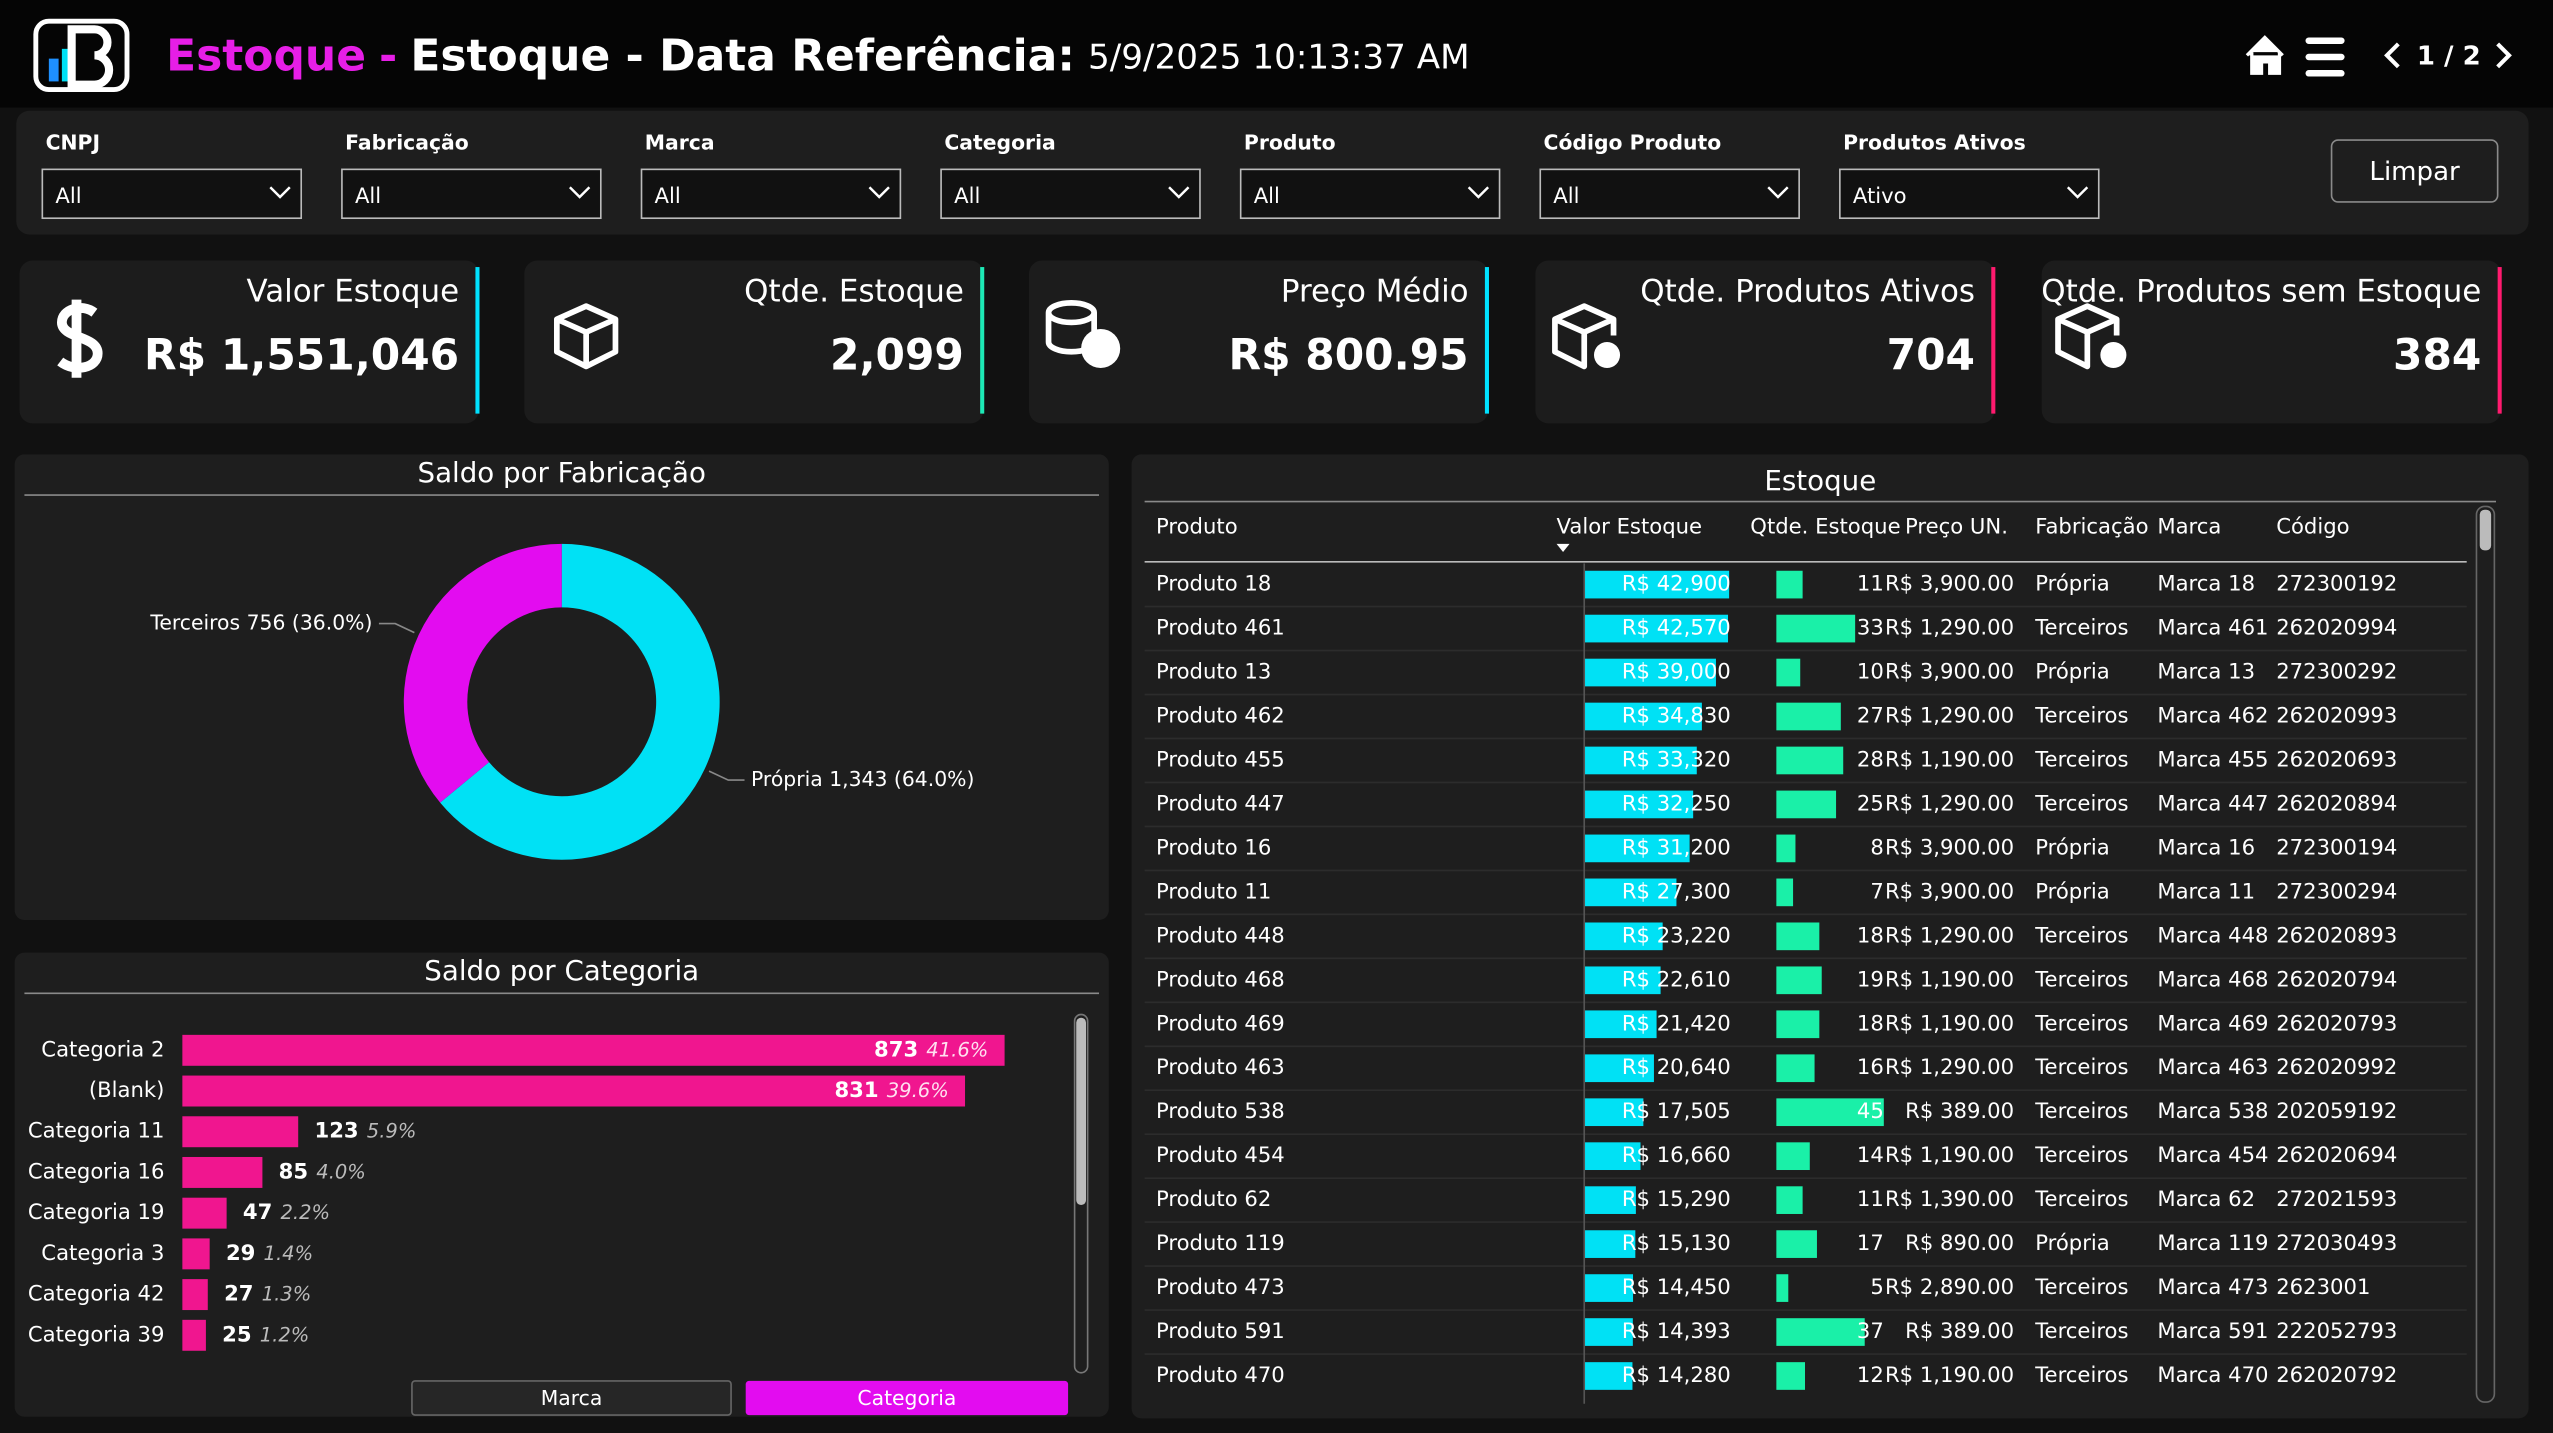 Image resolution: width=2553 pixels, height=1433 pixels. I want to click on table-scroll-thumb, so click(2485, 530).